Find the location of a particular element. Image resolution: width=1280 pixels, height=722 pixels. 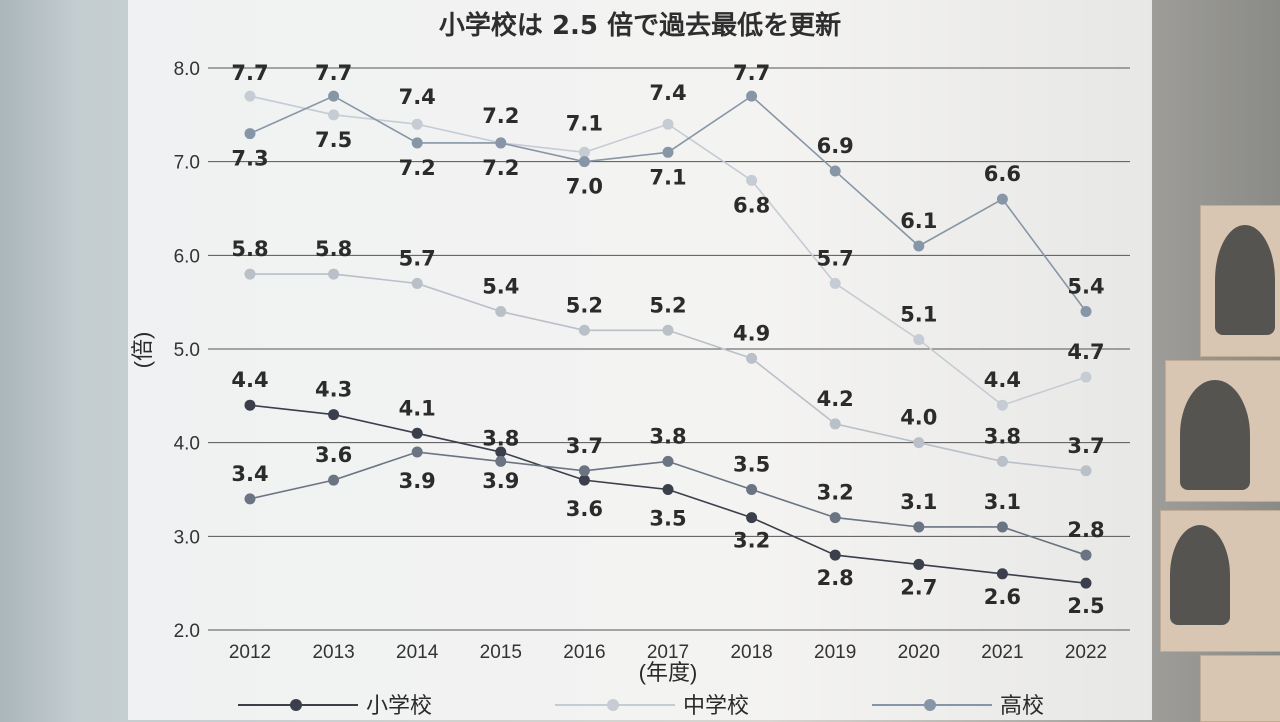

y-tick-label: 6.0 is located at coordinates (187, 256).